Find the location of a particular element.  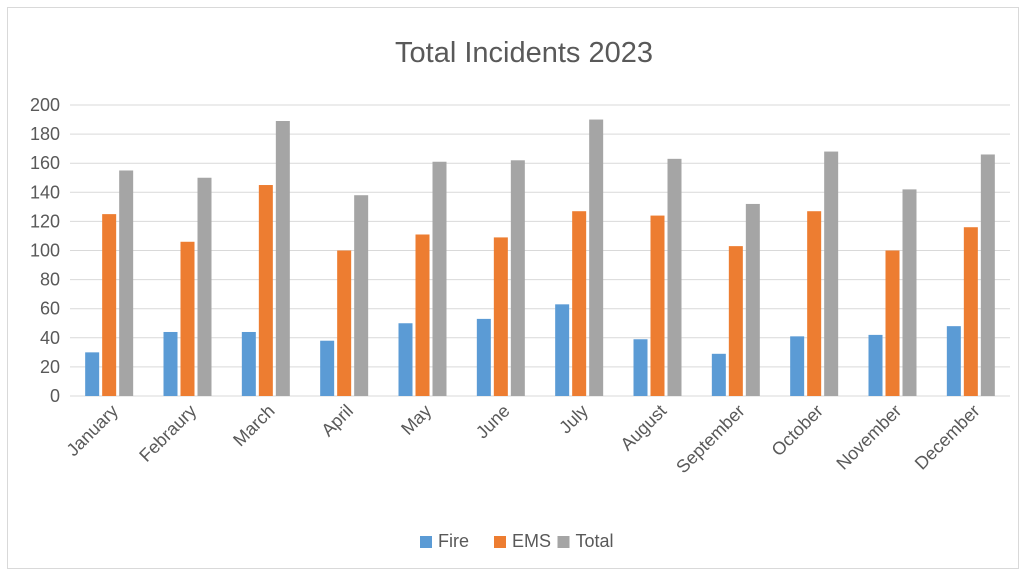

y-tick-label: 120 is located at coordinates (45, 221).